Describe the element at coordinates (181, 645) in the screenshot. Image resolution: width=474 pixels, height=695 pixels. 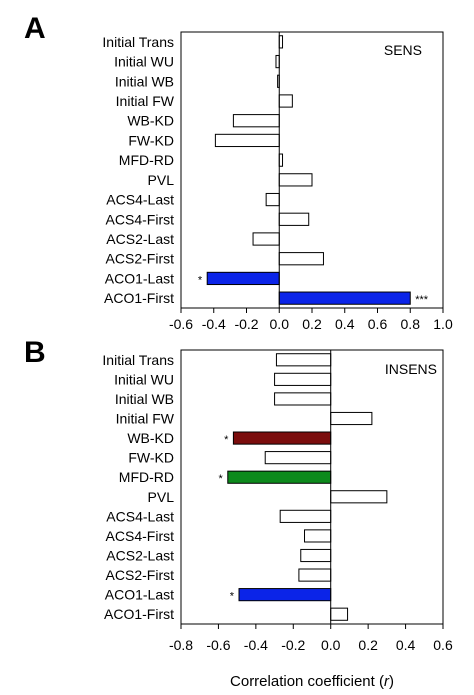
I see `x-tick-label: -0.8` at that location.